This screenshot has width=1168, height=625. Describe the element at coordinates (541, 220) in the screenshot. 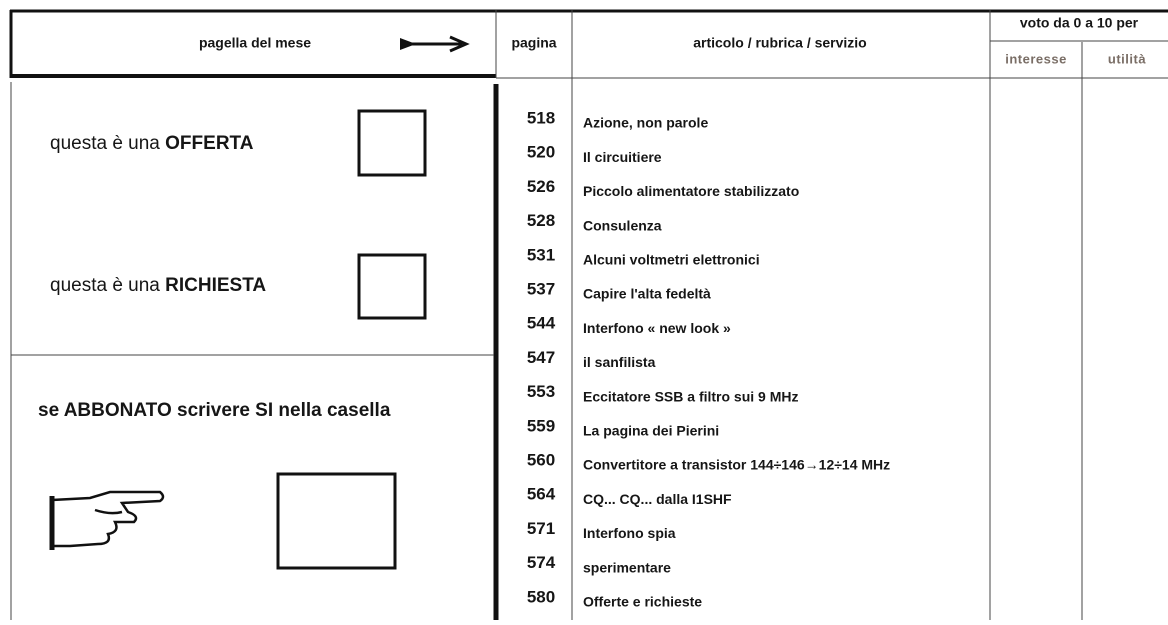

I see `page-number: 528` at that location.